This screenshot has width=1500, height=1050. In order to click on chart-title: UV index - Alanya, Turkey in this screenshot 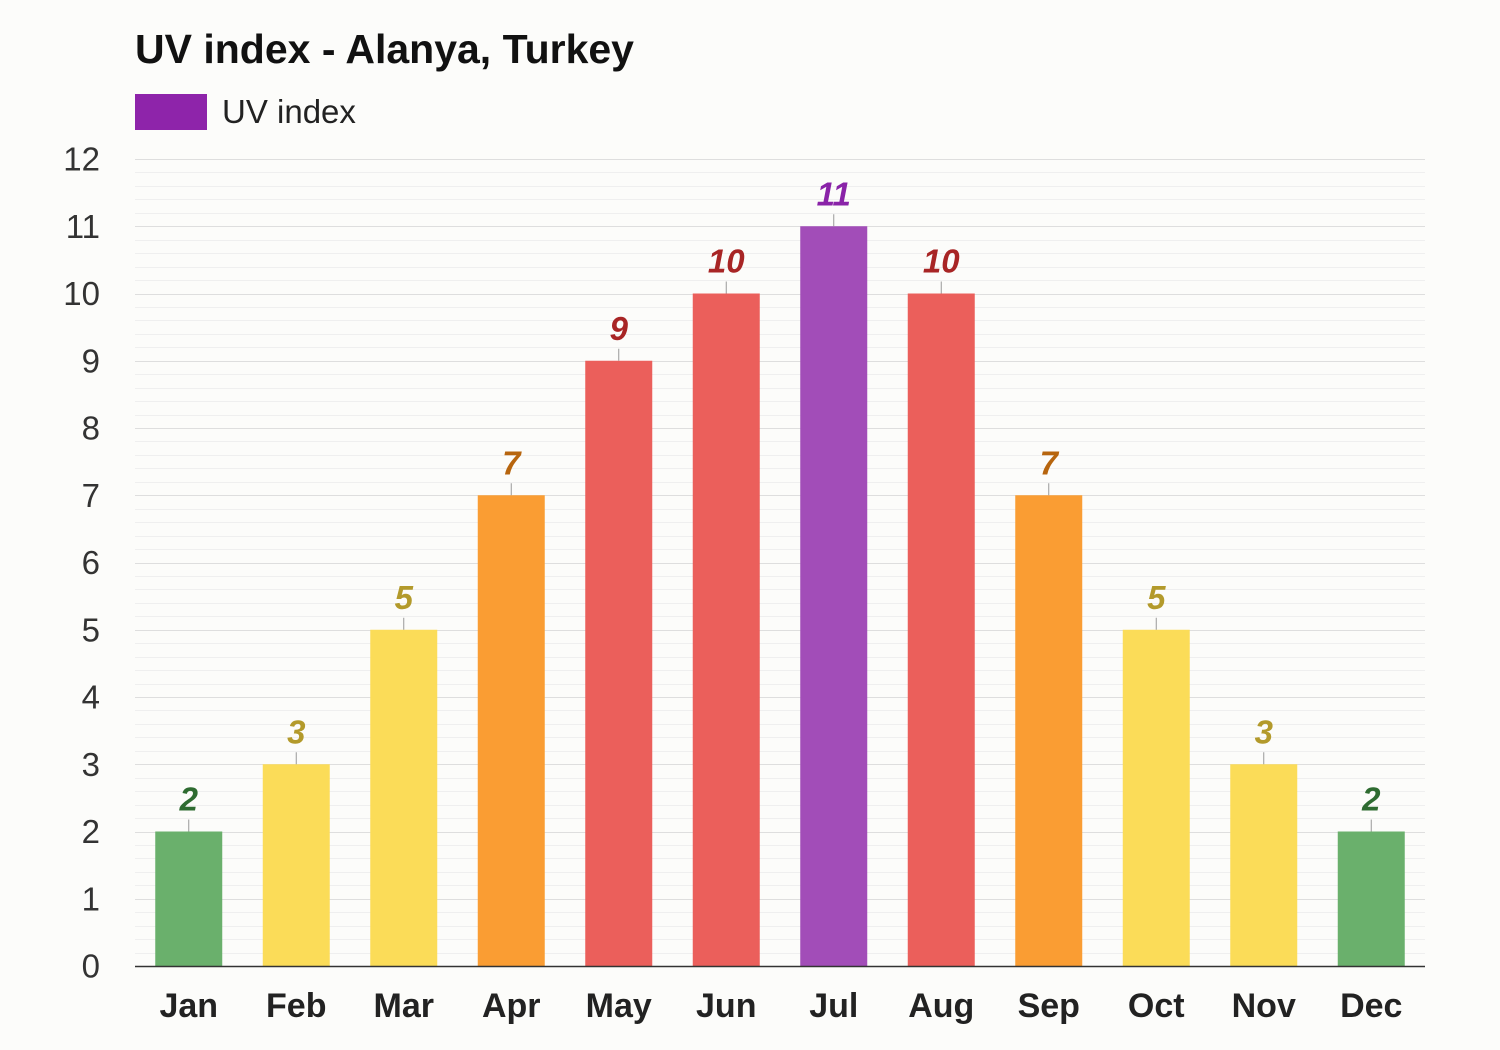, I will do `click(384, 49)`.